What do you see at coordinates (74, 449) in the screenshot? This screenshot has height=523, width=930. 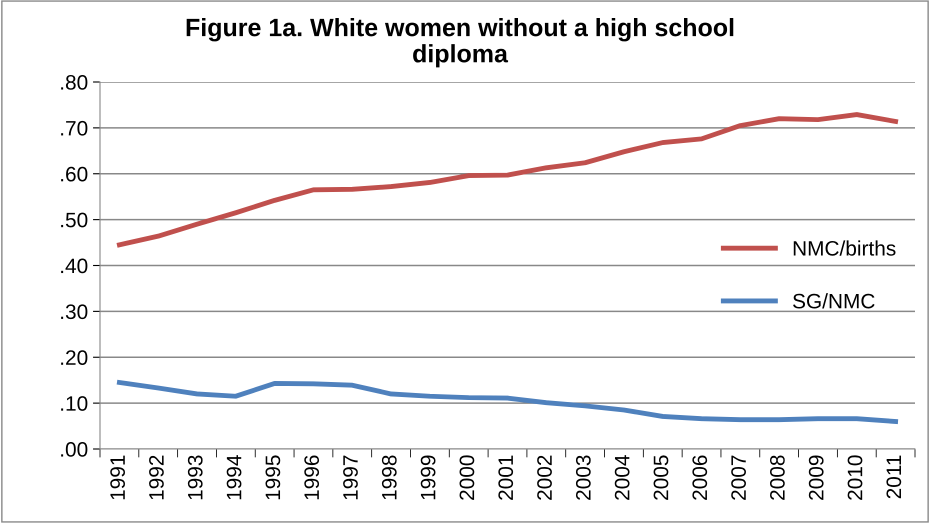 I see `y-tick-label: .00` at bounding box center [74, 449].